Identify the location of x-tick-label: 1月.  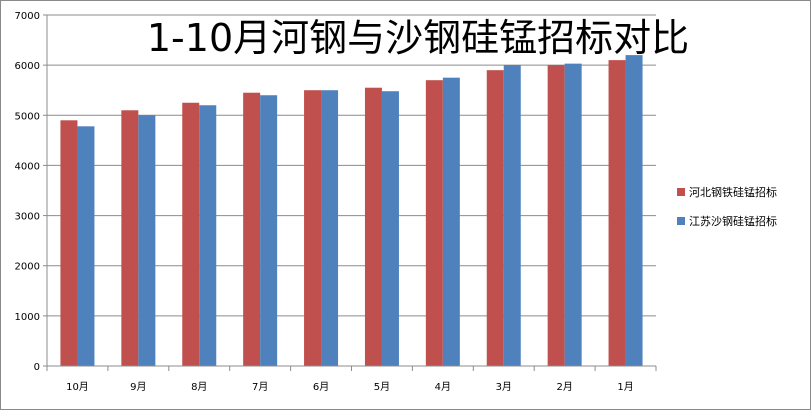
(625, 387).